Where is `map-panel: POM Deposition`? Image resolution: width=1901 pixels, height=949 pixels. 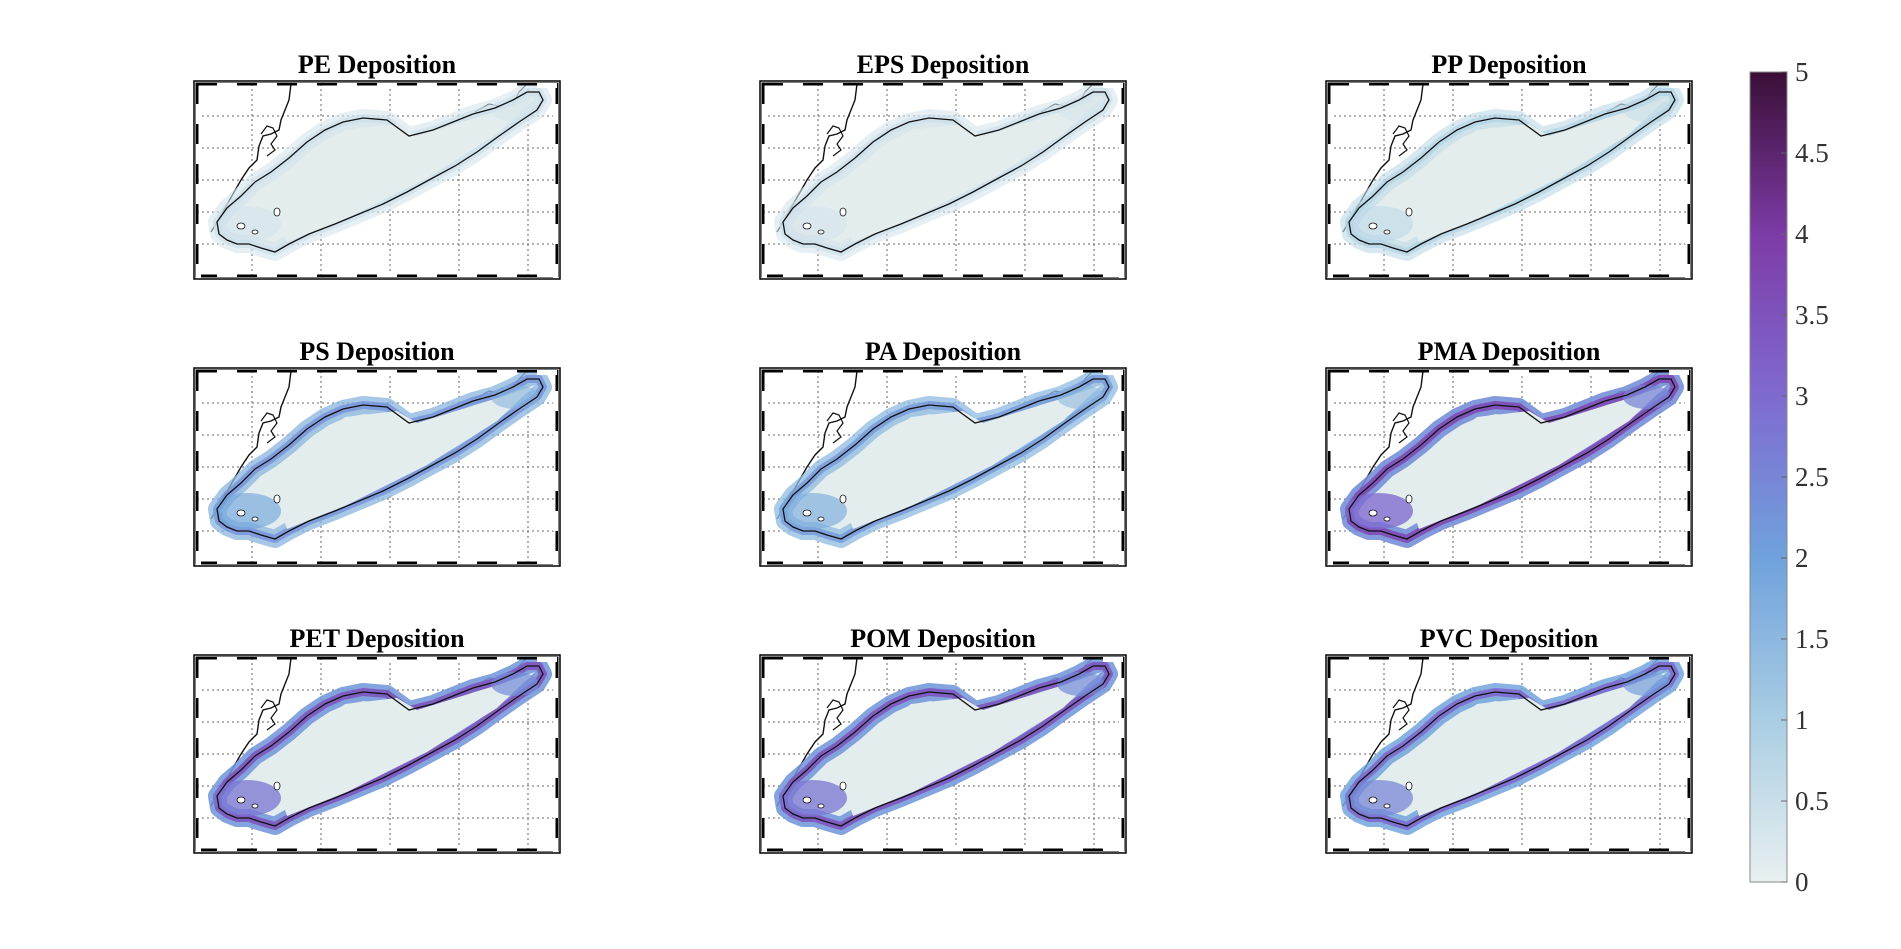
map-panel: POM Deposition is located at coordinates (943, 741).